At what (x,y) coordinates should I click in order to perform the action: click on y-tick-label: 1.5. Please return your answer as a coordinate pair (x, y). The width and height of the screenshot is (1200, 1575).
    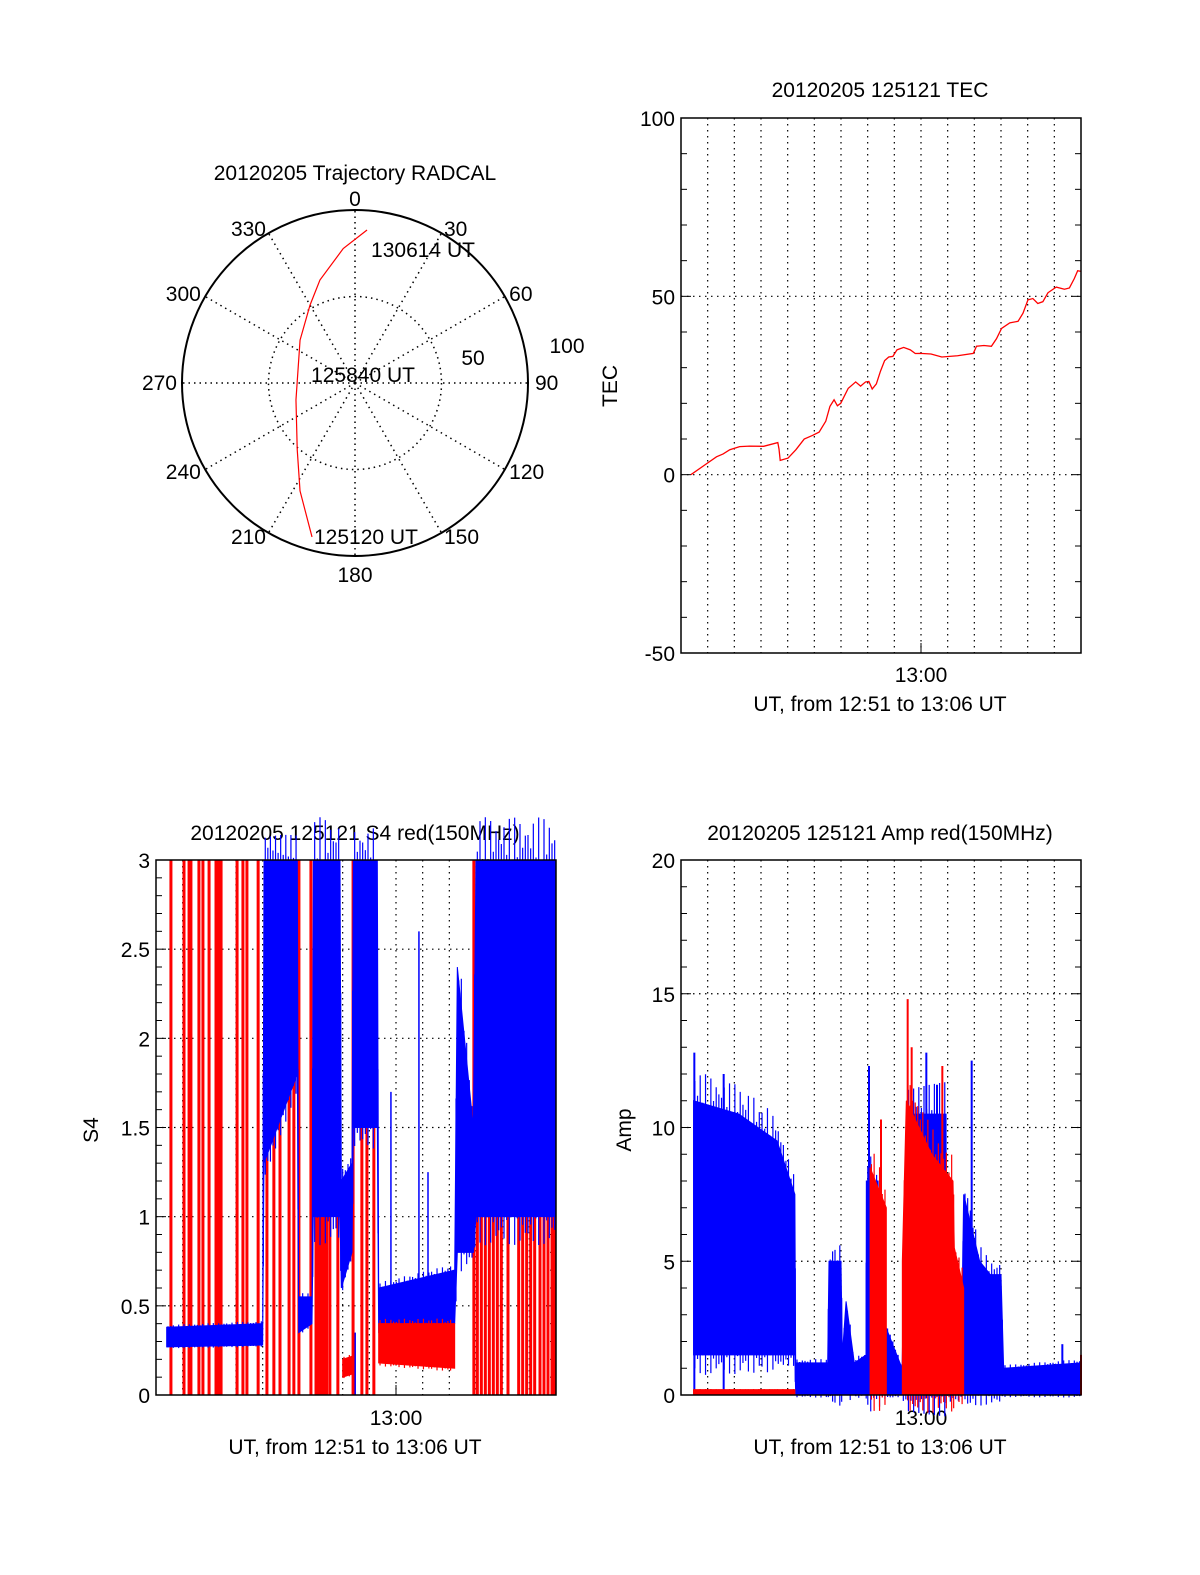
    Looking at the image, I should click on (135, 1129).